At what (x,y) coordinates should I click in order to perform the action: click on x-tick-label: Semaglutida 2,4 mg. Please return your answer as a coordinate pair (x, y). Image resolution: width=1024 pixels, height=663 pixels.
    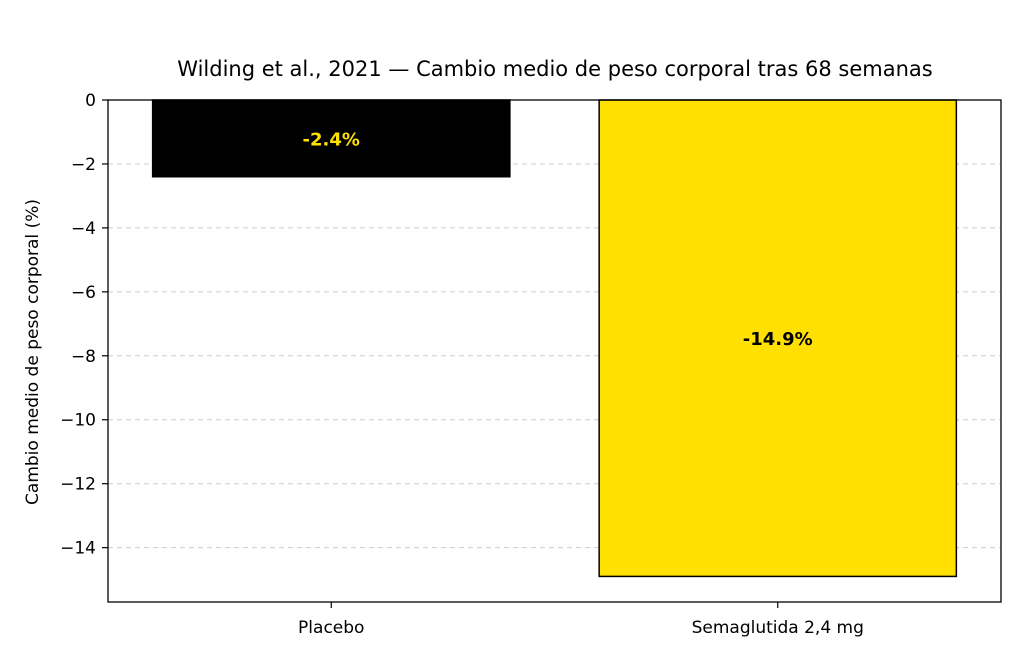
    Looking at the image, I should click on (778, 628).